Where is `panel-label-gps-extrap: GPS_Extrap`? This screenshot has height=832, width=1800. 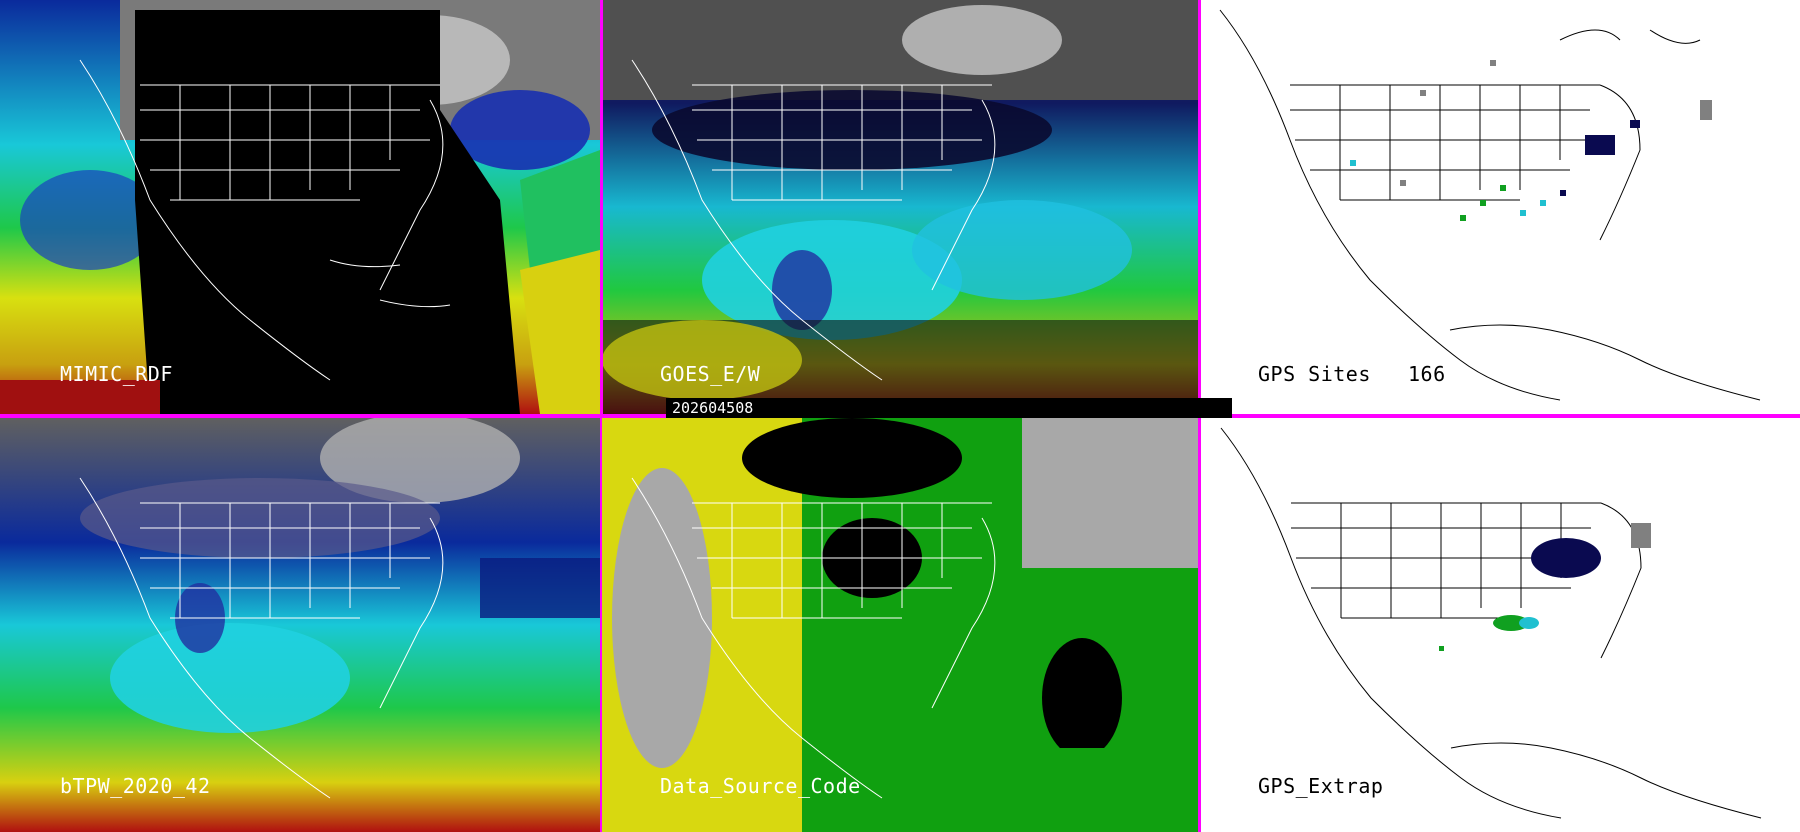 panel-label-gps-extrap: GPS_Extrap is located at coordinates (1321, 786).